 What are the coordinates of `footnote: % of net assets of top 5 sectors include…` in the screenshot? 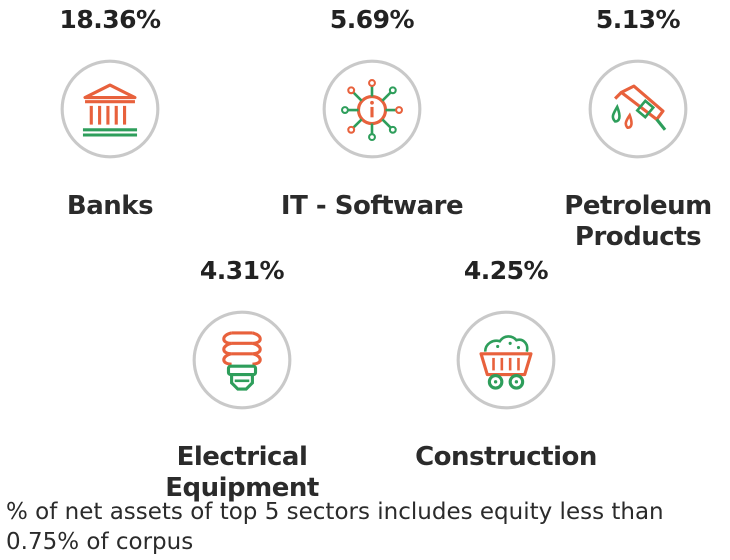 It's located at (335, 527).